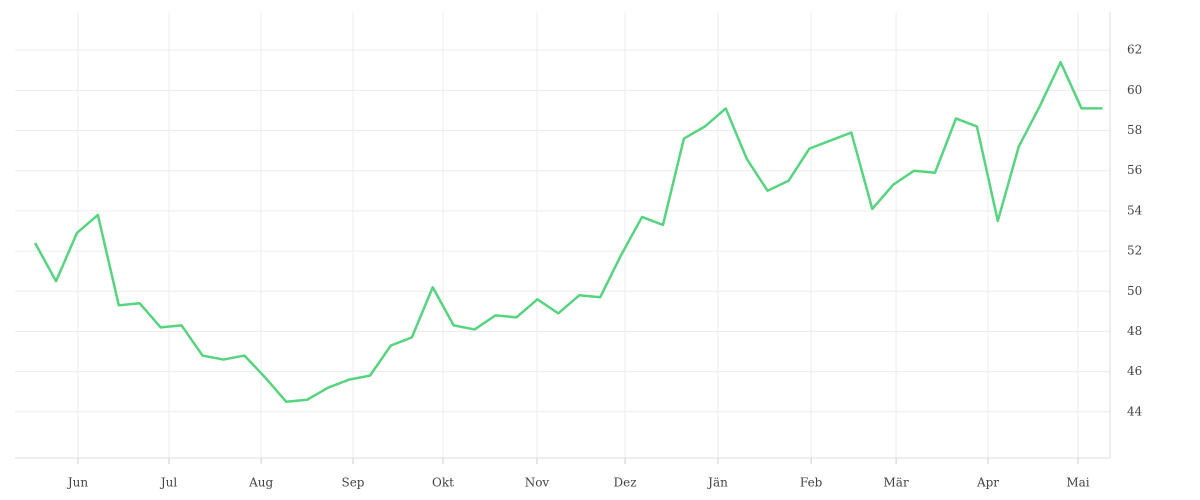 Image resolution: width=1200 pixels, height=500 pixels. I want to click on y-tick-label: 52, so click(1134, 251).